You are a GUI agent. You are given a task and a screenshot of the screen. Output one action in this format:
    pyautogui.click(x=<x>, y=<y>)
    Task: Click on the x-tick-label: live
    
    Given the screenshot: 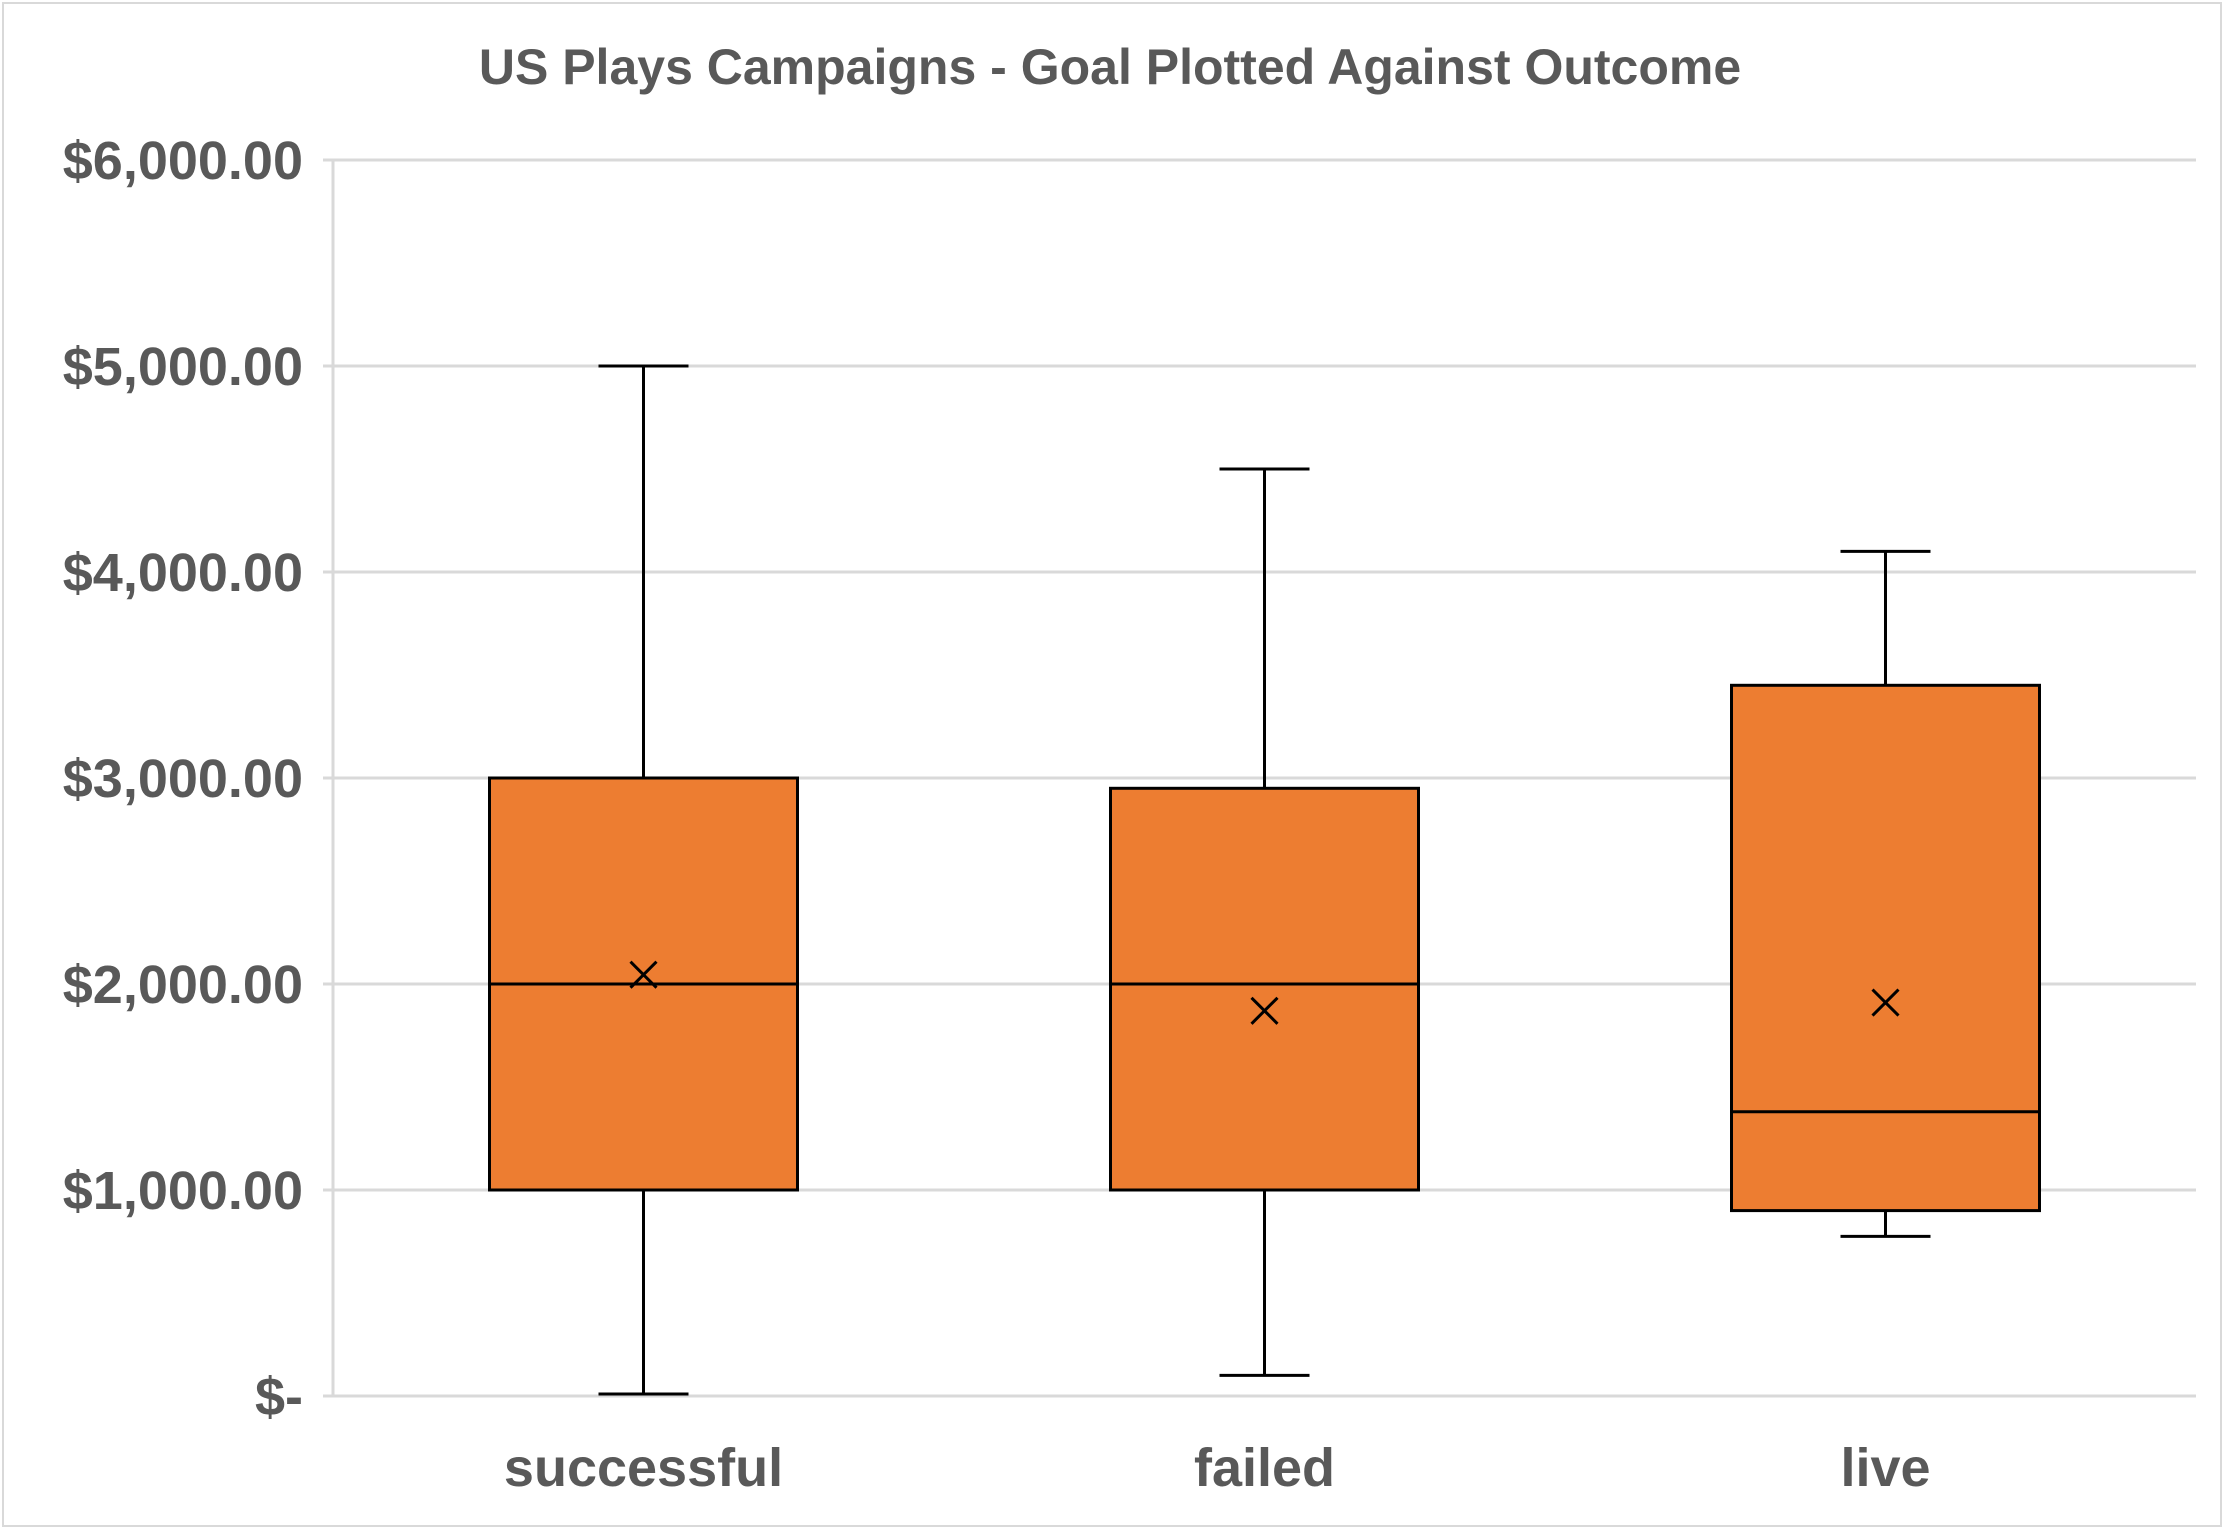 What is the action you would take?
    pyautogui.click(x=1885, y=1468)
    